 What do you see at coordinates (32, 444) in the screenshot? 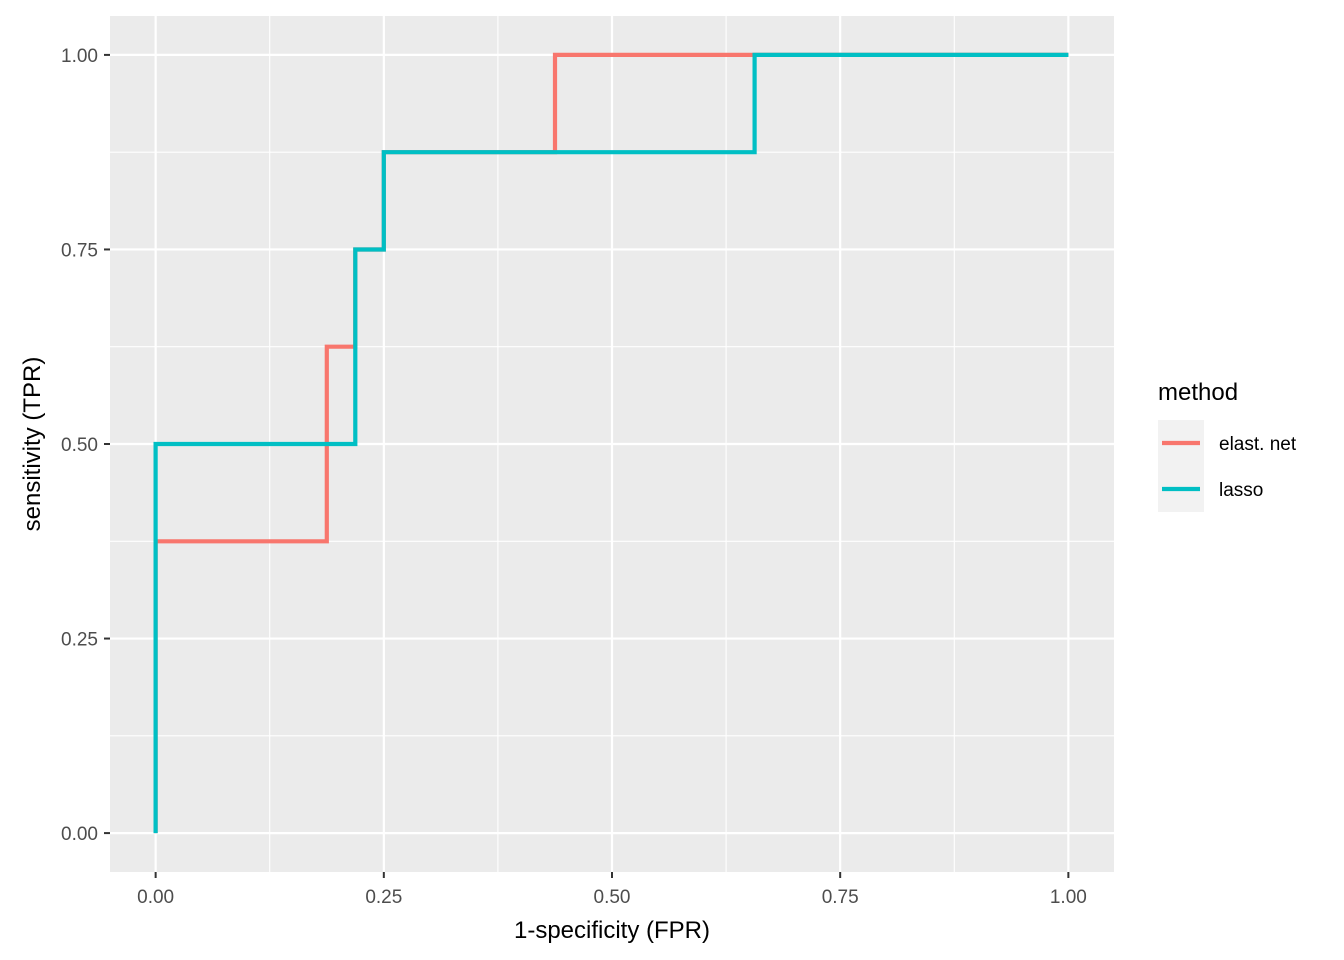
I see `y-axis-title: sensitivity (TPR)` at bounding box center [32, 444].